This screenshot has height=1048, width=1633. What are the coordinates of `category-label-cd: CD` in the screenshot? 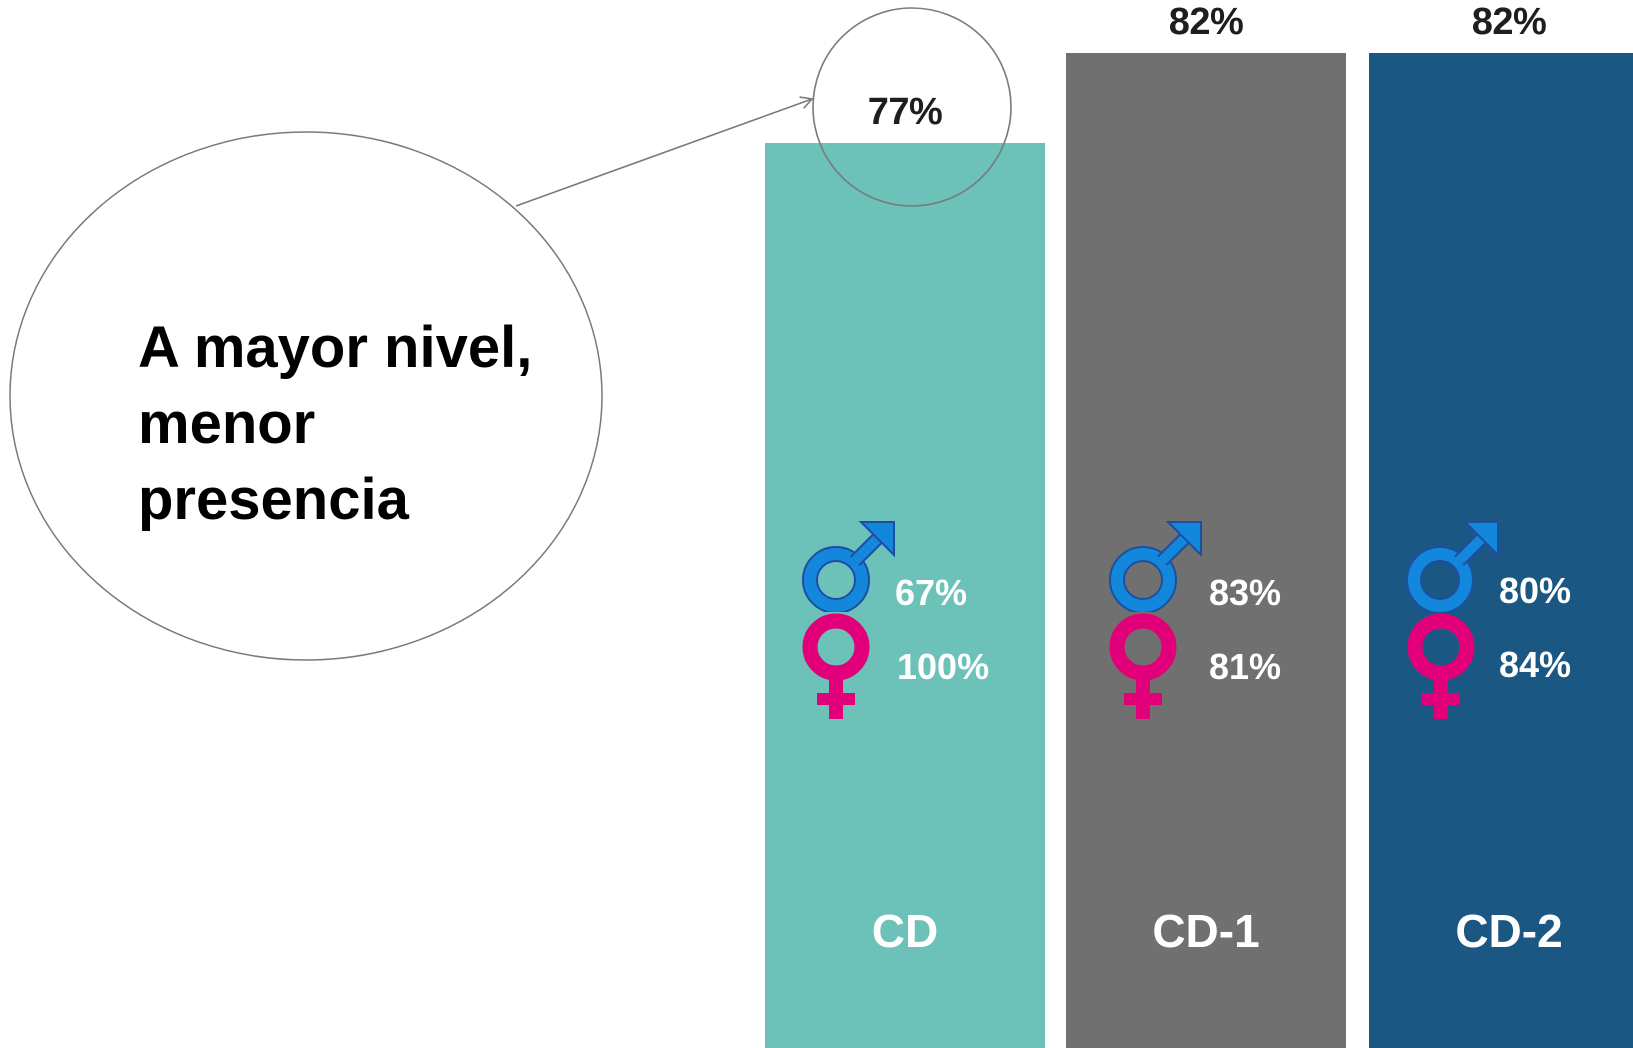 It's located at (905, 931).